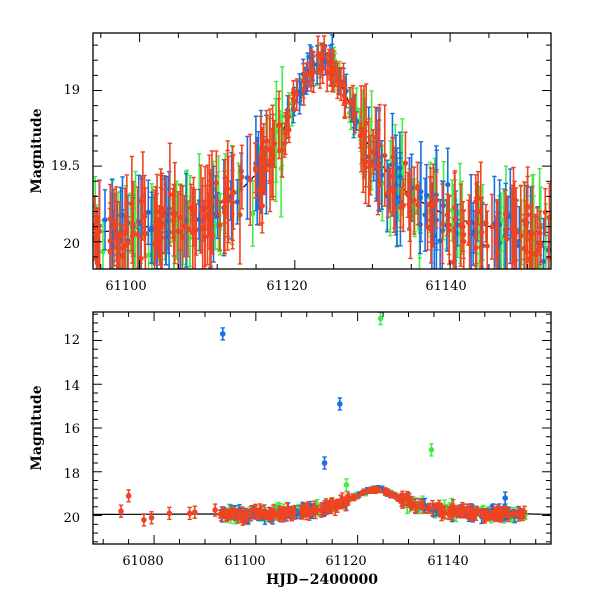 The image size is (600, 600). I want to click on top-ylabel: Magnitude, so click(37, 150).